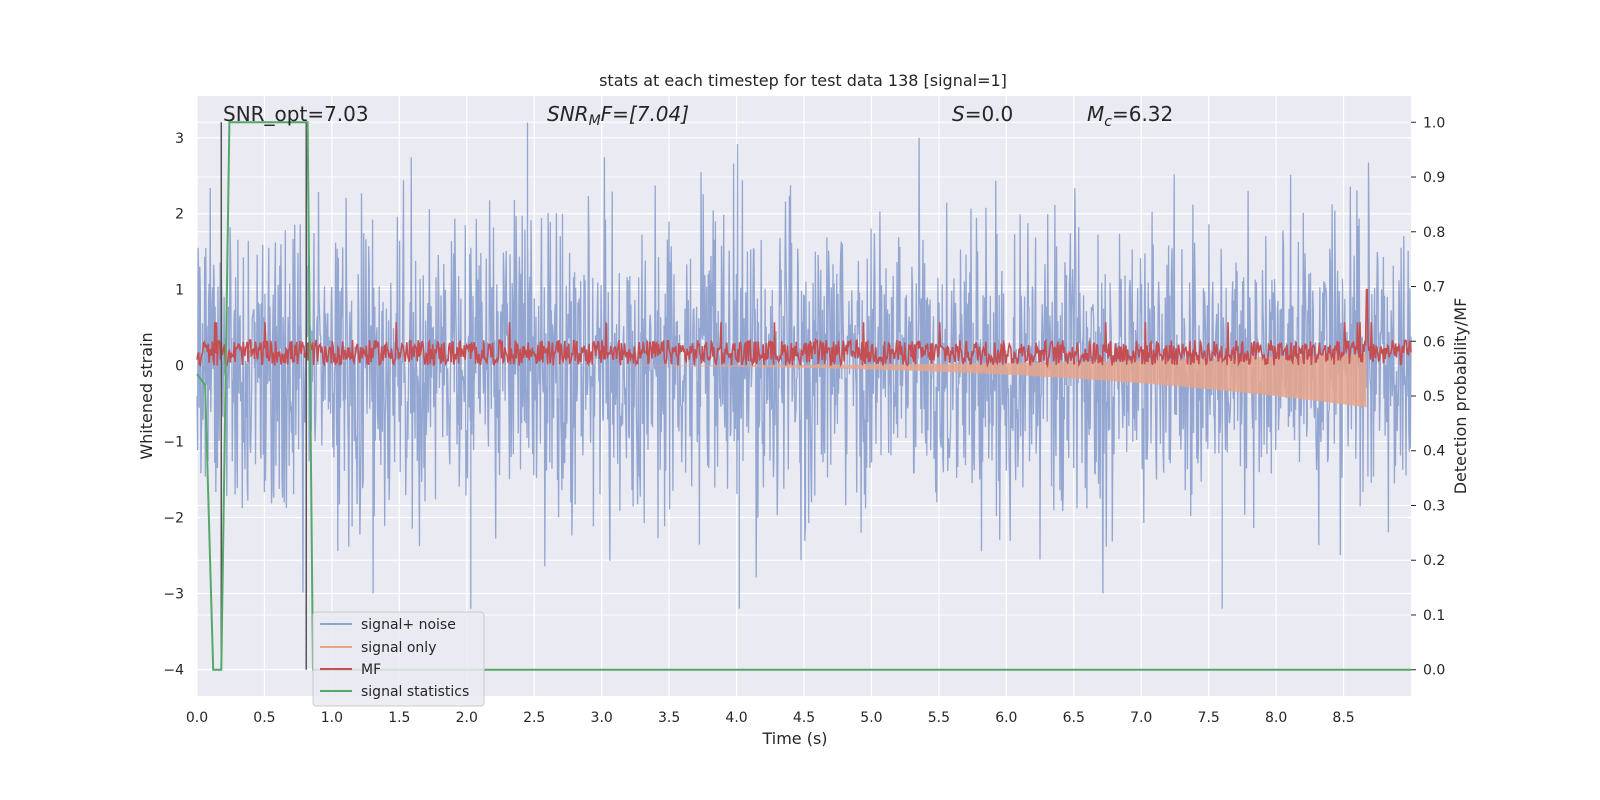  What do you see at coordinates (736, 718) in the screenshot?
I see `x-tick-label: 4.0` at bounding box center [736, 718].